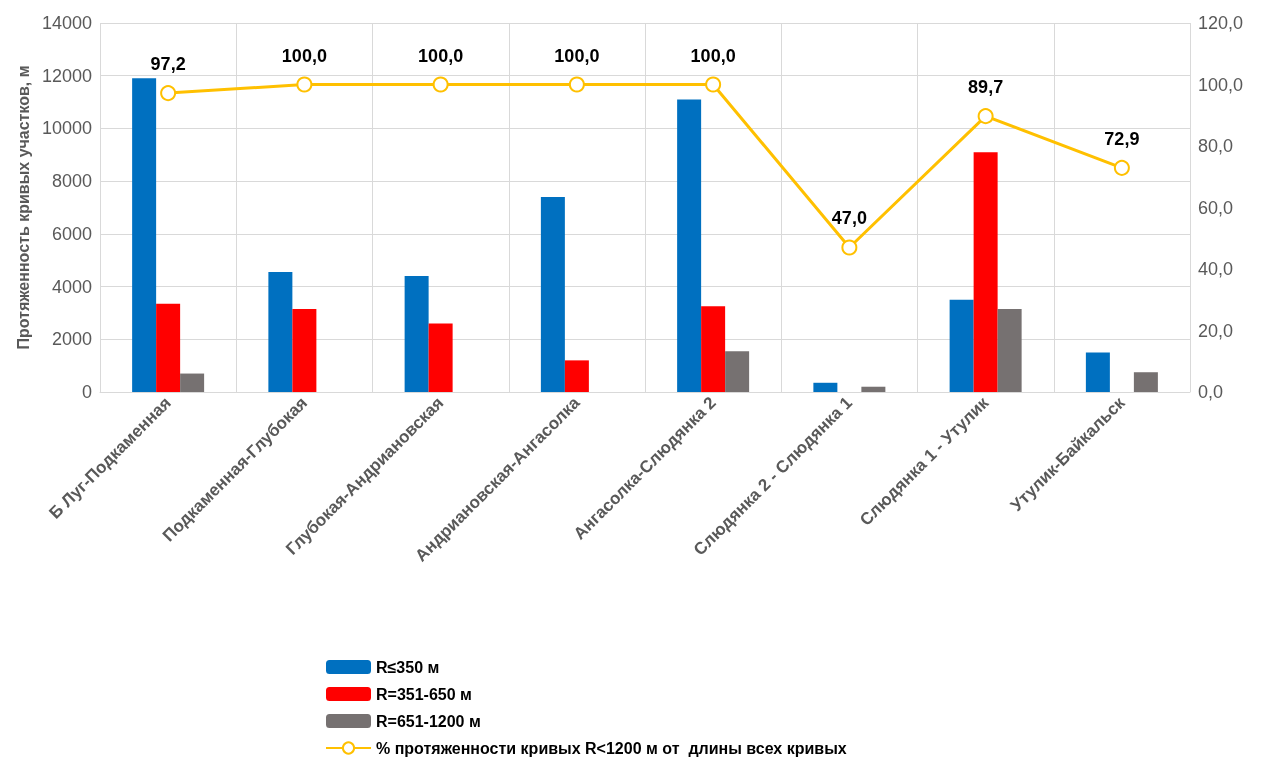  I want to click on y-tick-label: 4000, so click(71, 286).